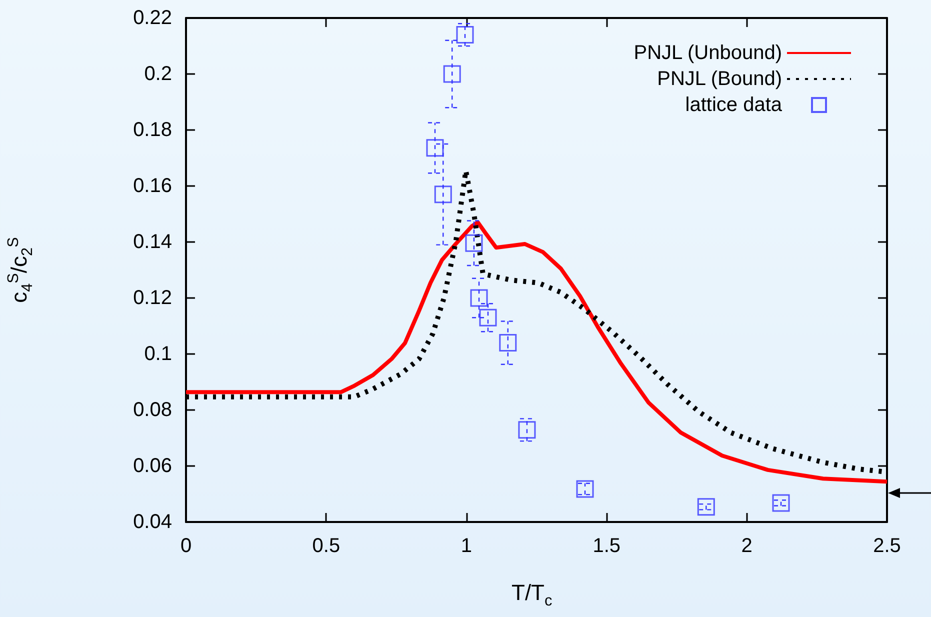  I want to click on legend-label: lattice data, so click(734, 105).